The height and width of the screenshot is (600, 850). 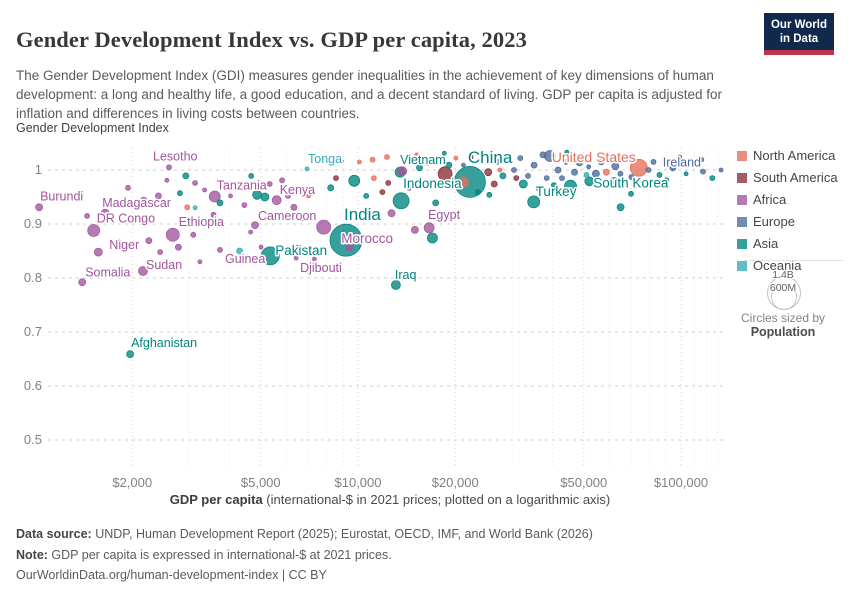 I want to click on data-point-indonesia, so click(x=401, y=201).